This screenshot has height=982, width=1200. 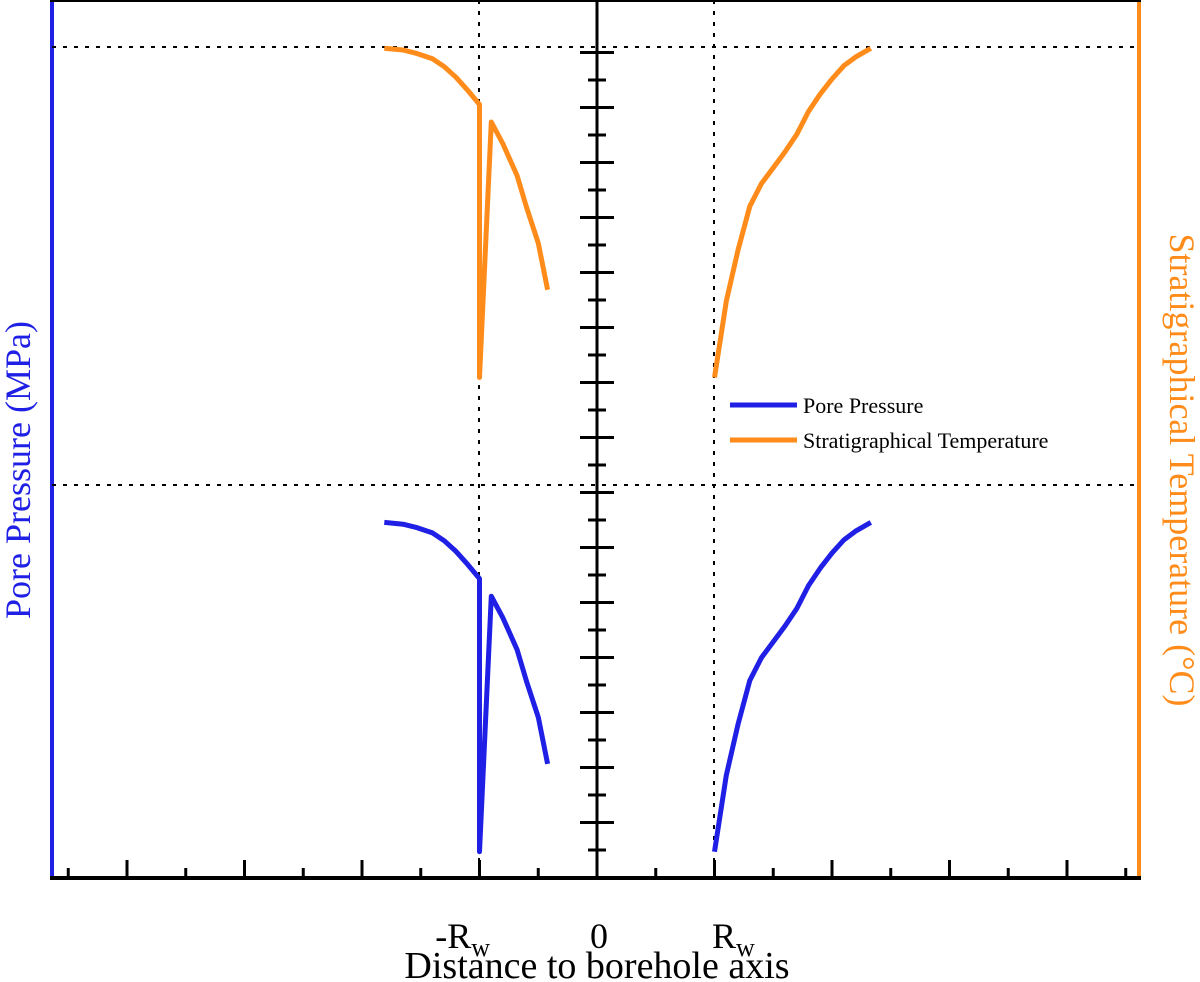 What do you see at coordinates (467, 212) in the screenshot?
I see `temperature-curve-left` at bounding box center [467, 212].